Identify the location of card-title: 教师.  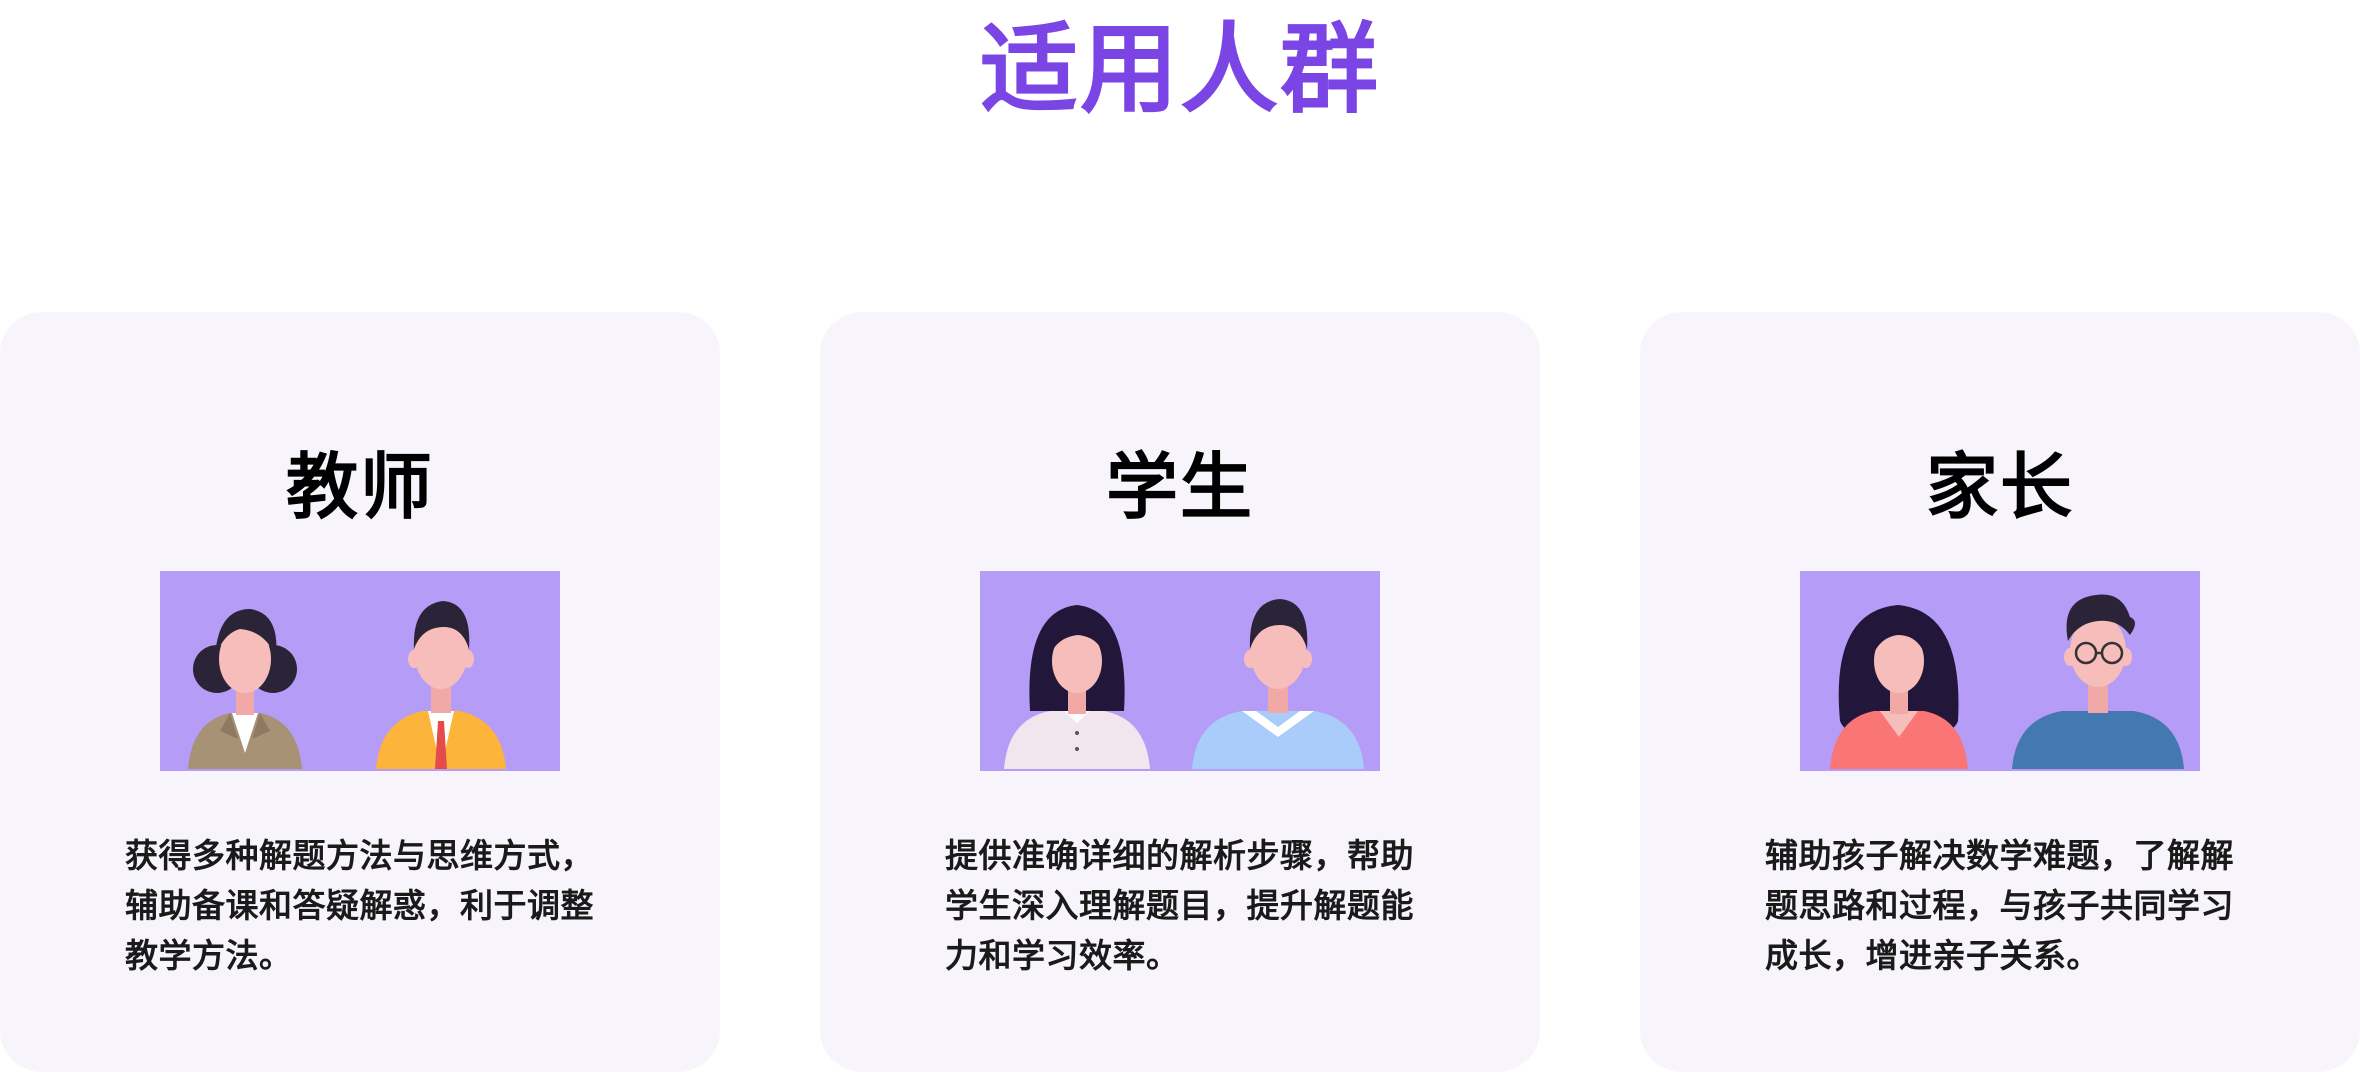
(359, 487).